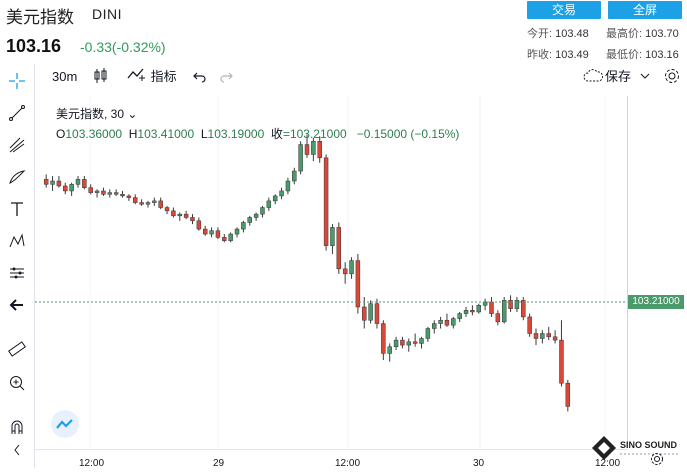 The image size is (687, 473). What do you see at coordinates (645, 10) in the screenshot?
I see `fullscreen-button: 全屏` at bounding box center [645, 10].